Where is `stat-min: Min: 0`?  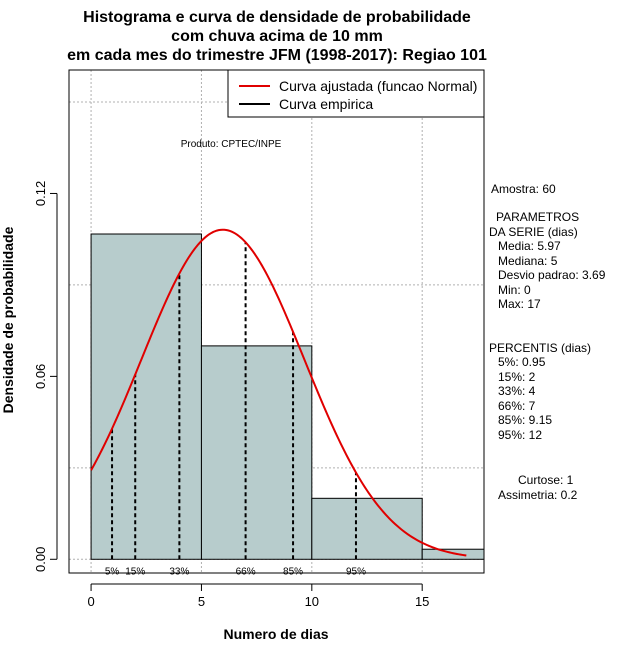
stat-min: Min: 0 is located at coordinates (514, 290).